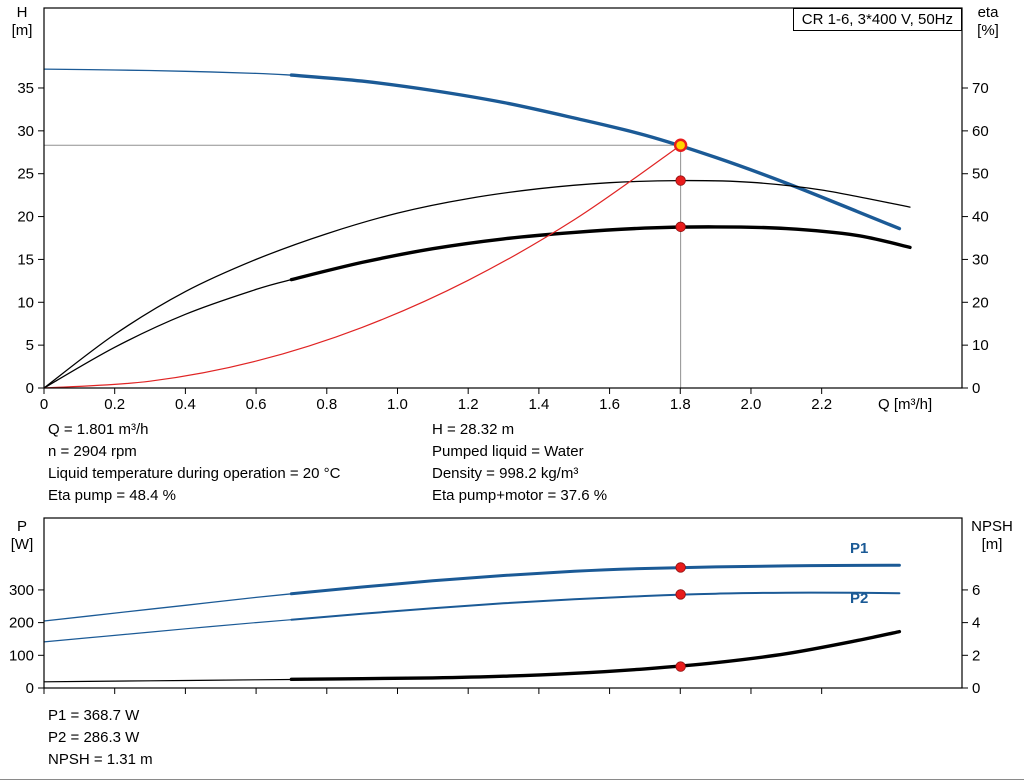 The image size is (1024, 781). I want to click on info-line: P1 = 368.7 W, so click(94, 715).